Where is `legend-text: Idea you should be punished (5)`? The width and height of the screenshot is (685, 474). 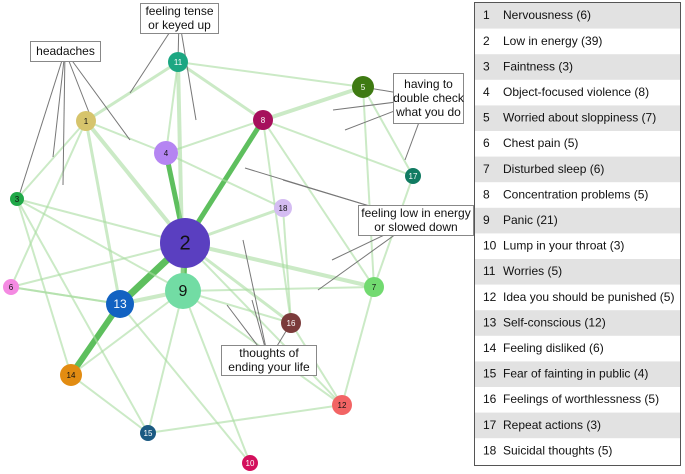
legend-text: Idea you should be punished (5) is located at coordinates (588, 297).